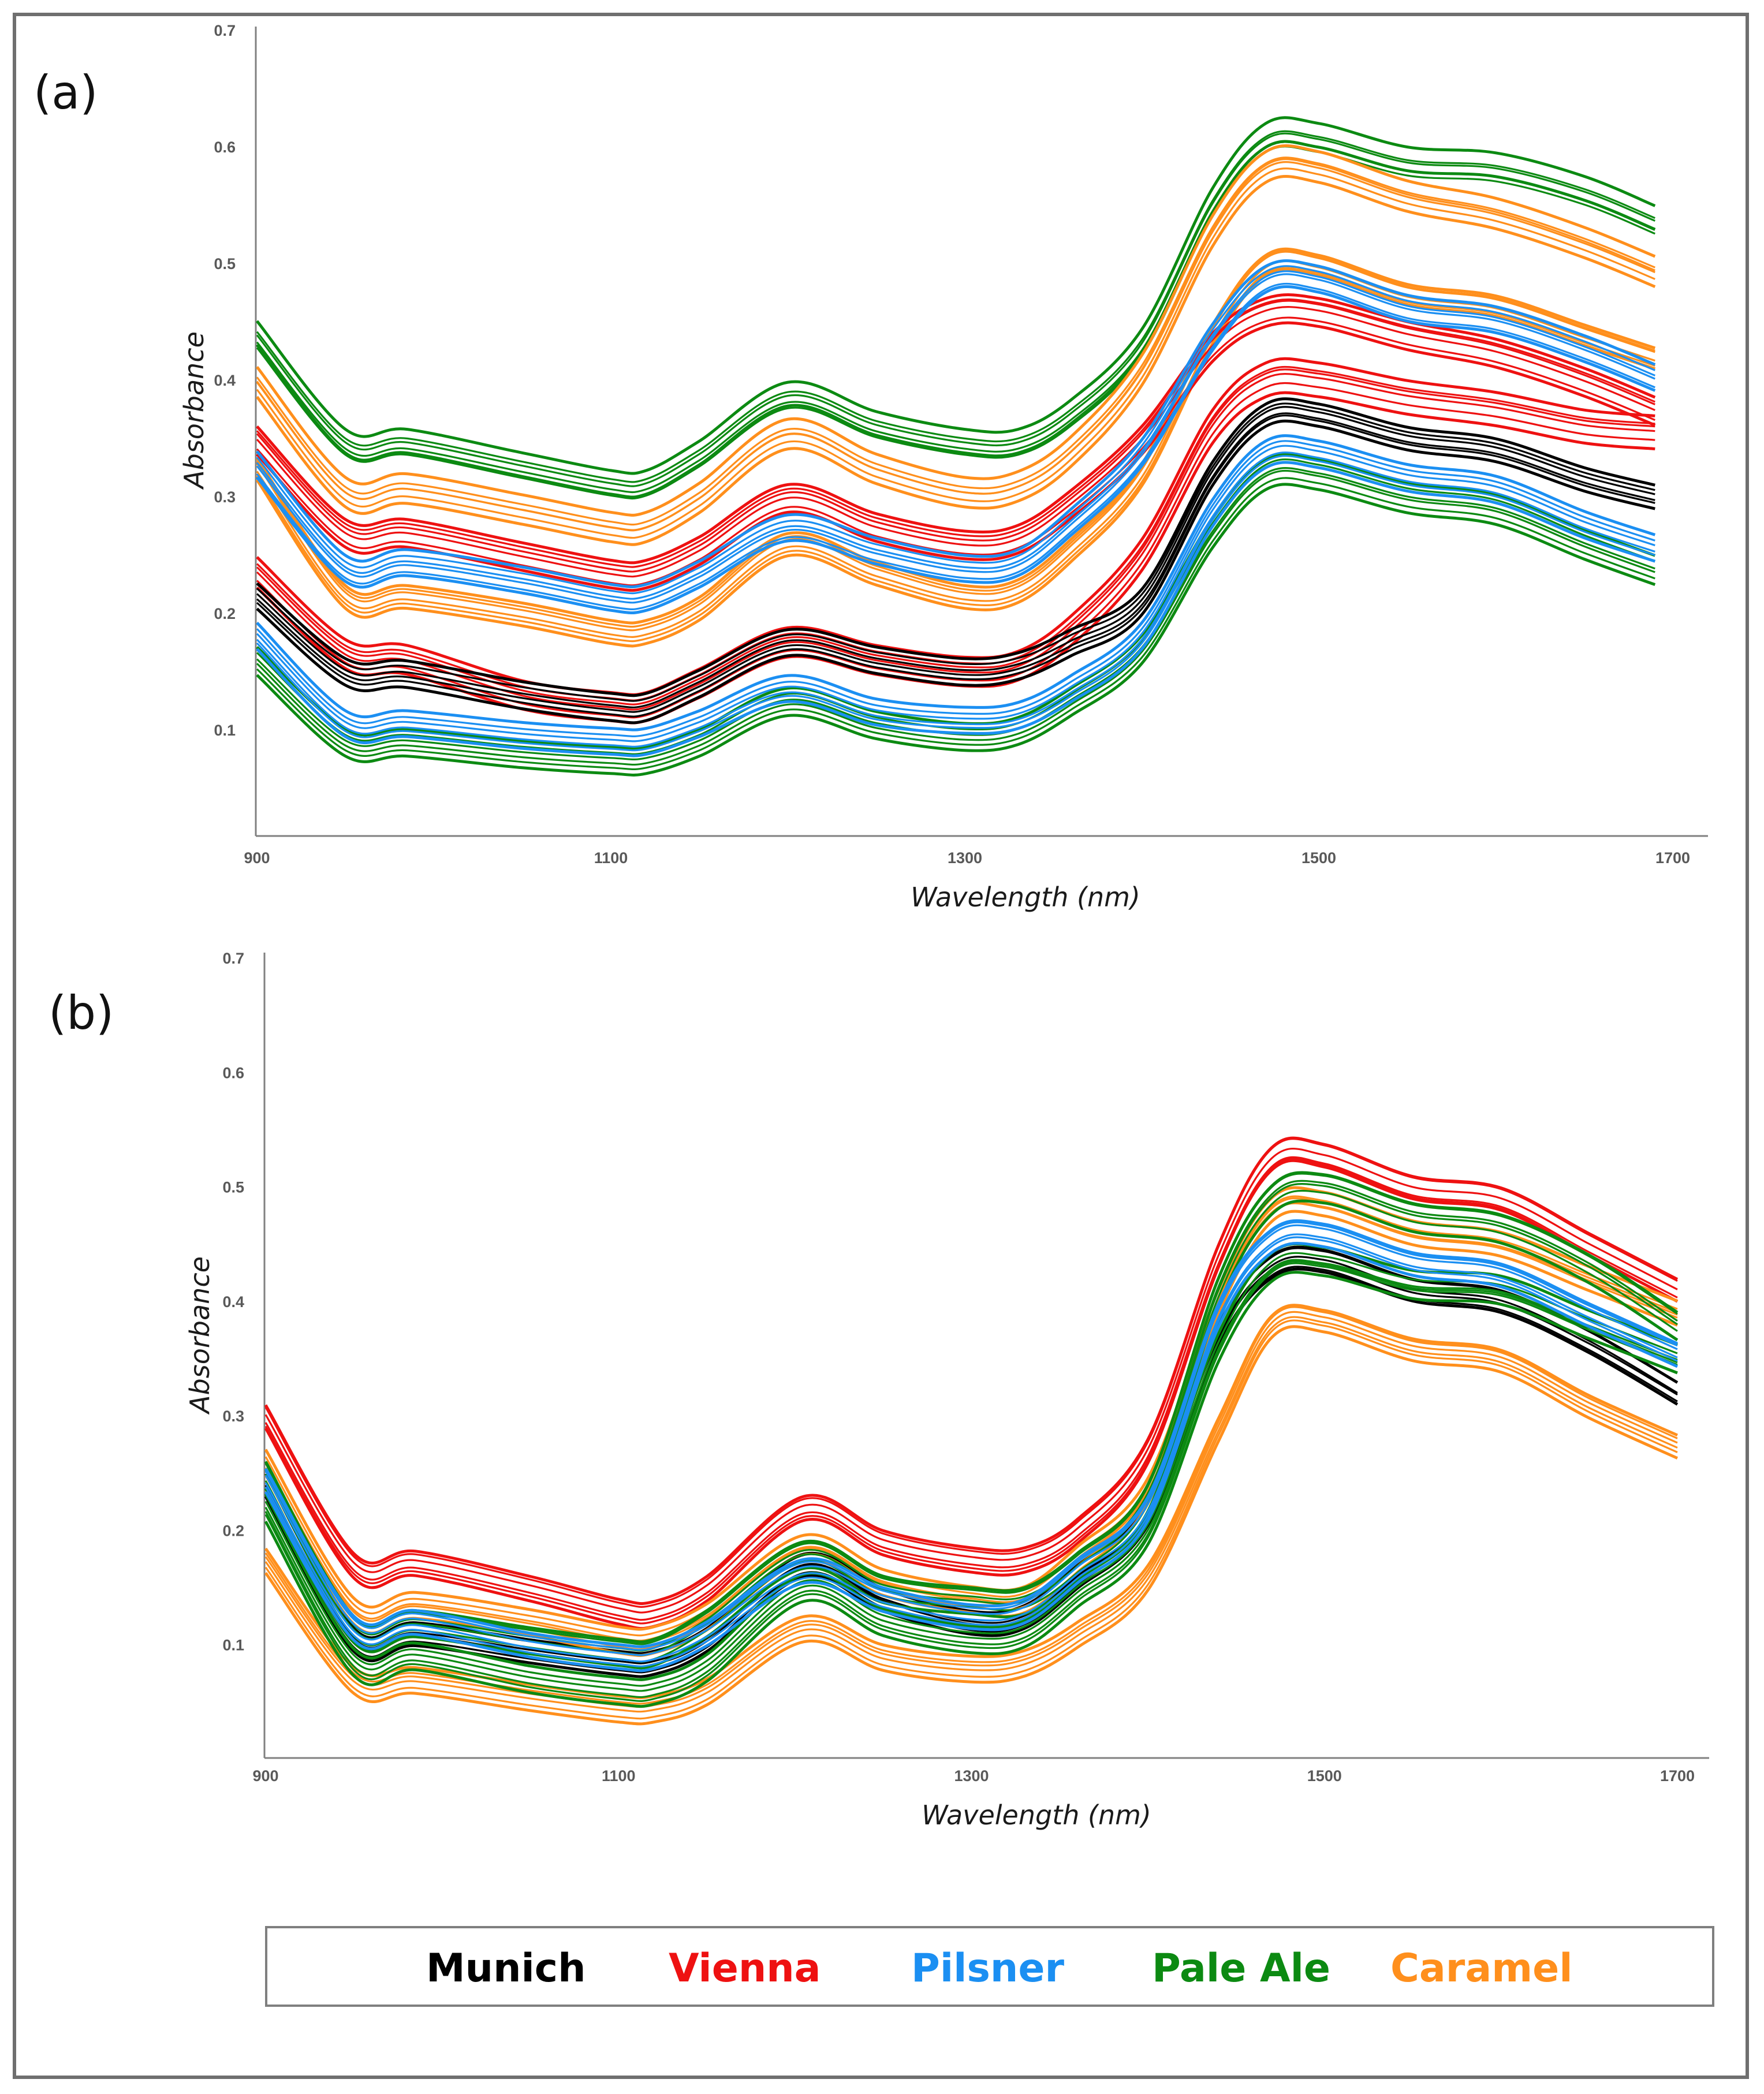 This screenshot has height=2094, width=1764. I want to click on y-axis-label-b: Absorbance, so click(199, 1335).